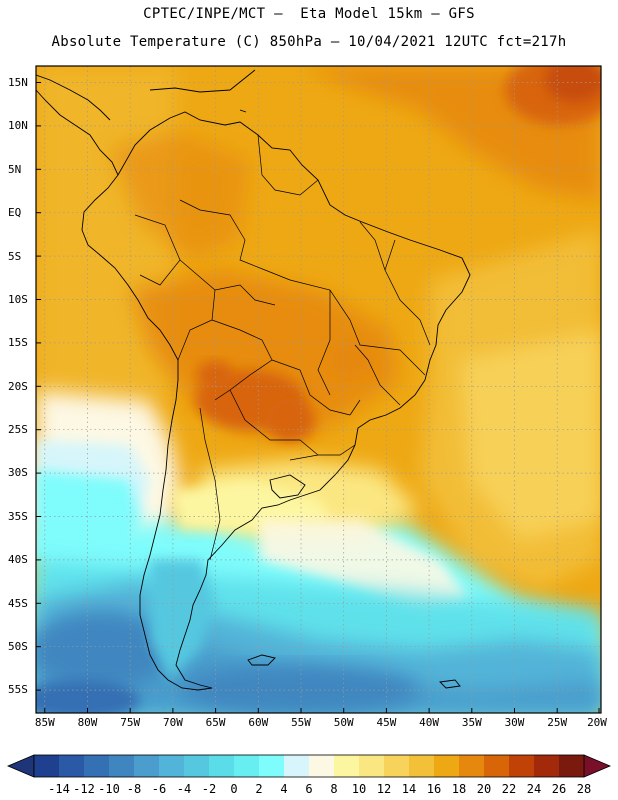  Describe the element at coordinates (409, 789) in the screenshot. I see `colorbar-label: 14` at that location.